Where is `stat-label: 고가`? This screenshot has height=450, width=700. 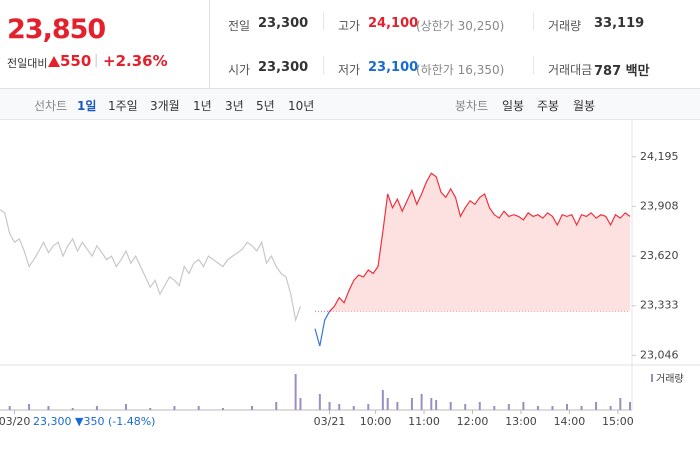
stat-label: 고가 is located at coordinates (349, 26).